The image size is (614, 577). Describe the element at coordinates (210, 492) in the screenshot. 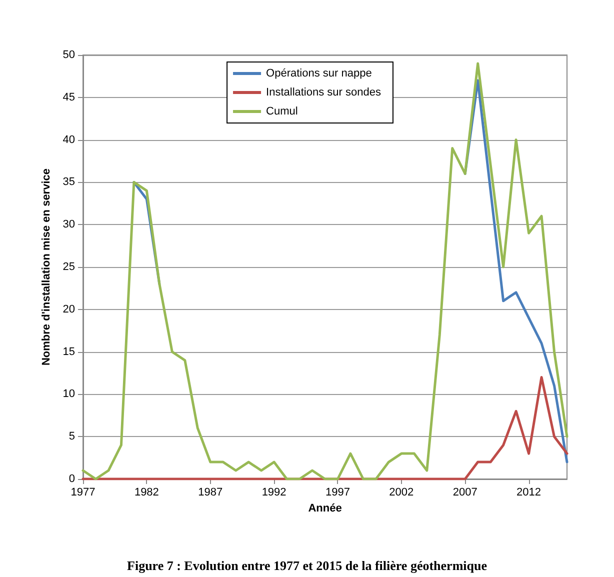

I see `x-tick-label: 1987` at that location.